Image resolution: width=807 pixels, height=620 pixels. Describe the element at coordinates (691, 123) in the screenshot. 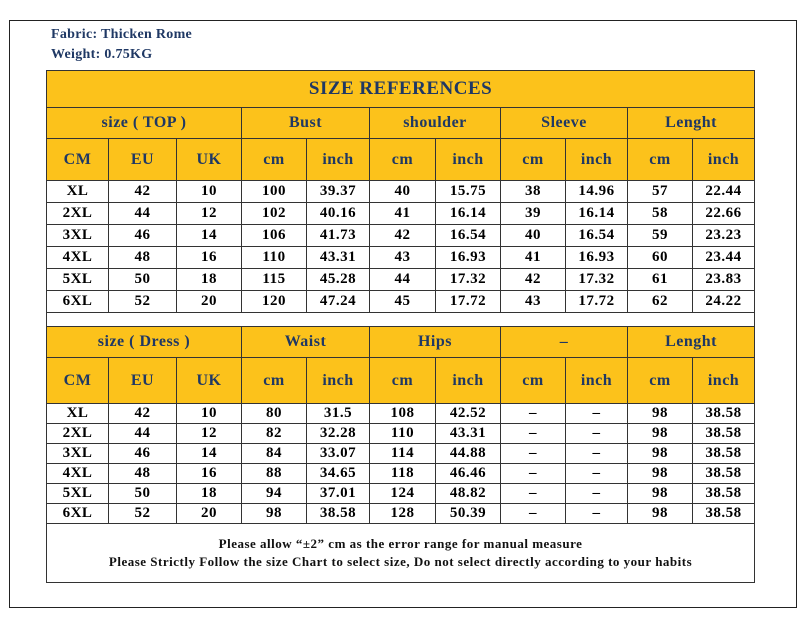

I see `group-header: Lenght` at that location.